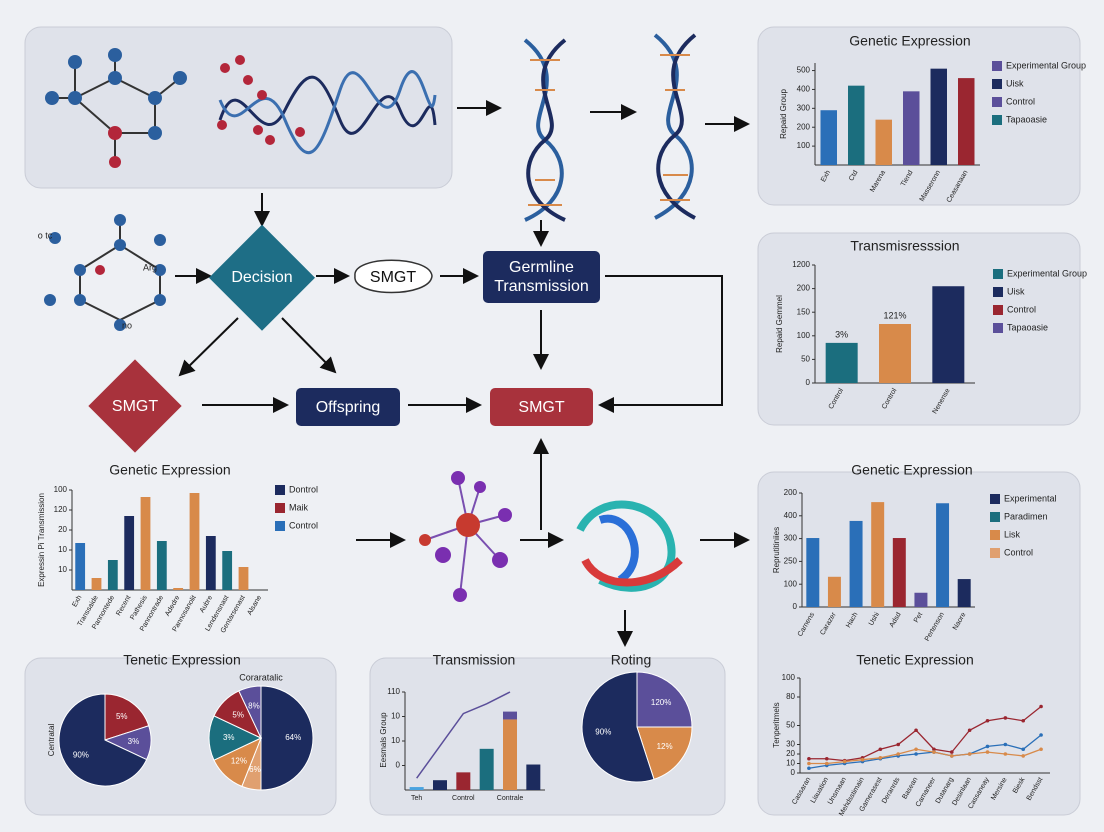  Describe the element at coordinates (62, 529) in the screenshot. I see `y-tick-label: 20` at that location.